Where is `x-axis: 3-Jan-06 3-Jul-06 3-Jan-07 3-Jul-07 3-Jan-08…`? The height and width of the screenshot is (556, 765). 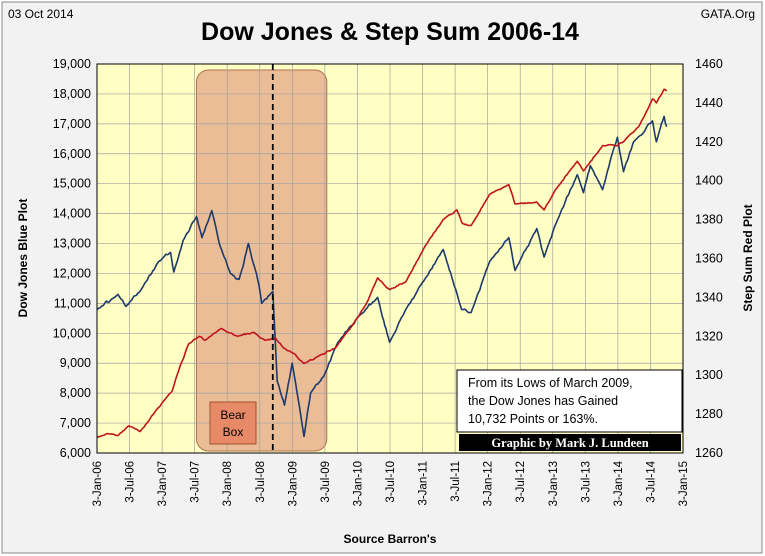
x-axis: 3-Jan-06 3-Jul-06 3-Jan-07 3-Jul-07 3-Jan-08… is located at coordinates (391, 483).